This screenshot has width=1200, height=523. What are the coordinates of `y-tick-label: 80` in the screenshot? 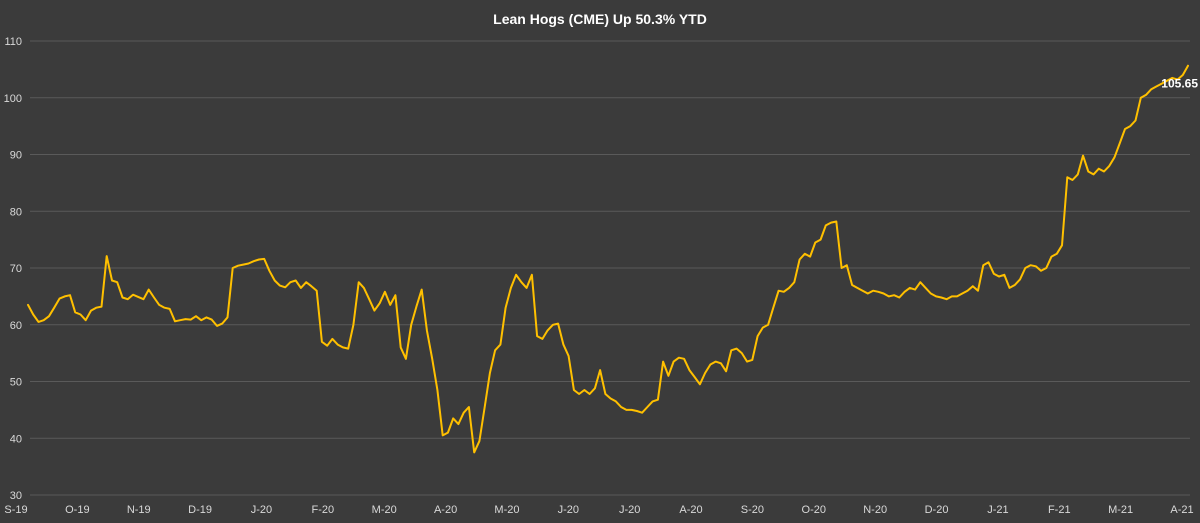 It's located at (16, 212).